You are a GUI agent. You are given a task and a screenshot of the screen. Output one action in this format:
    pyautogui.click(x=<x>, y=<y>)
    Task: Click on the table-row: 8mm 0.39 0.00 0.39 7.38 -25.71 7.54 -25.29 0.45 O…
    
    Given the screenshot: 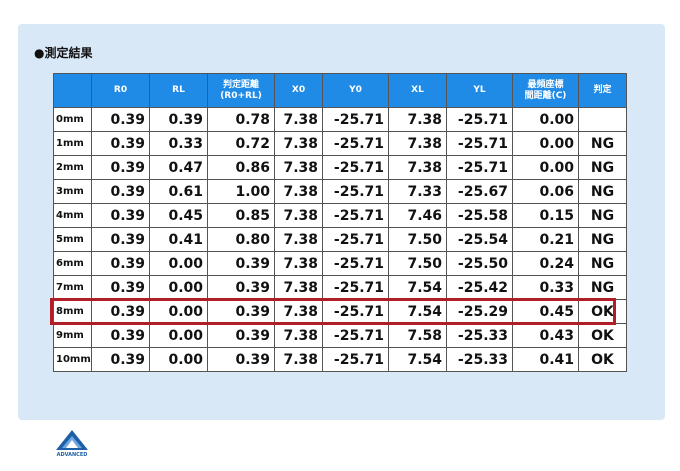 What is the action you would take?
    pyautogui.click(x=340, y=311)
    